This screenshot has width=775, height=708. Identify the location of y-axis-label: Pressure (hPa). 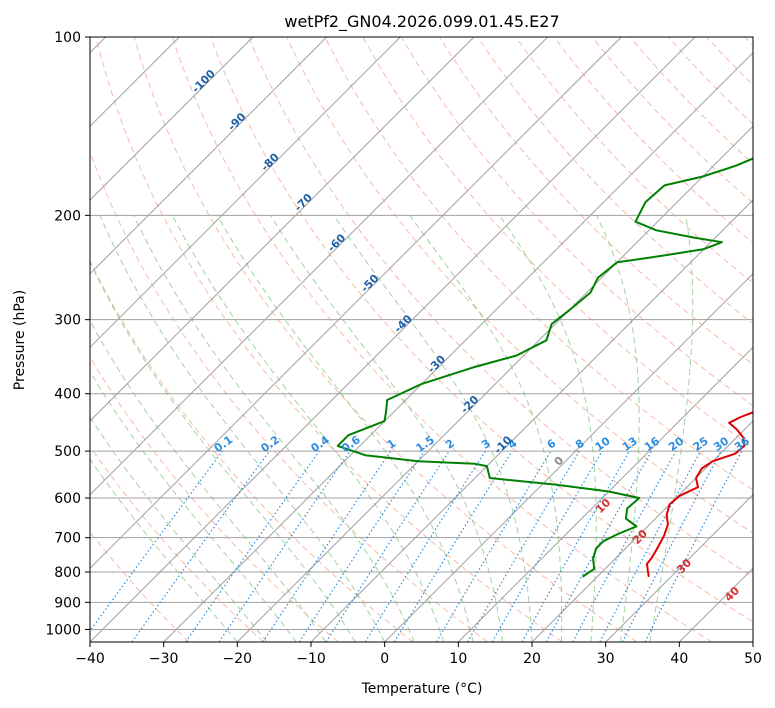
(20, 340).